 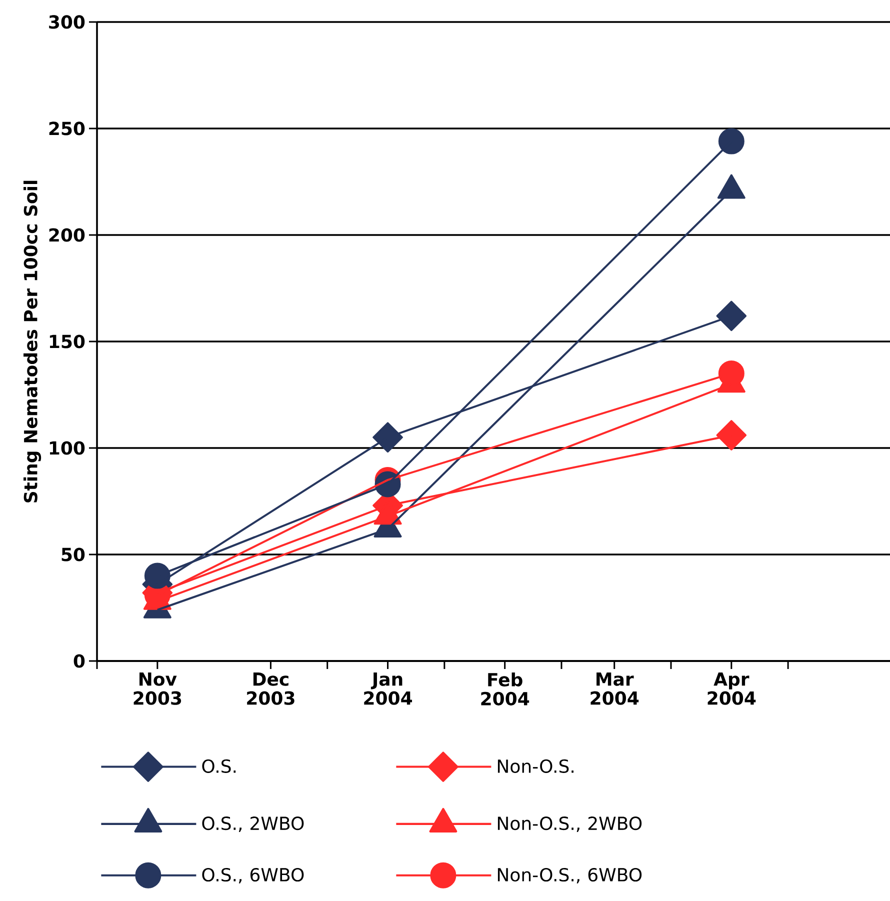 What do you see at coordinates (570, 824) in the screenshot?
I see `legend-label: Non-O.S., 2WBO` at bounding box center [570, 824].